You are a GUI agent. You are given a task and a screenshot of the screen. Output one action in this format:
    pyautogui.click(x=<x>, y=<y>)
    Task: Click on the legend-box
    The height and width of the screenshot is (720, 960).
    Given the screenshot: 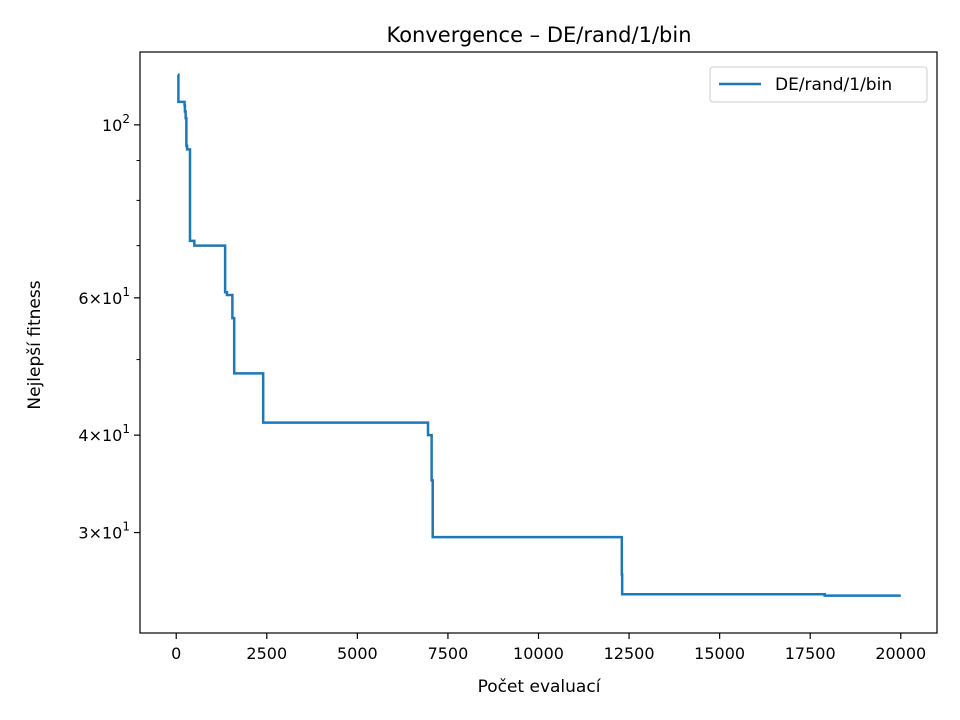 What is the action you would take?
    pyautogui.click(x=818, y=84)
    